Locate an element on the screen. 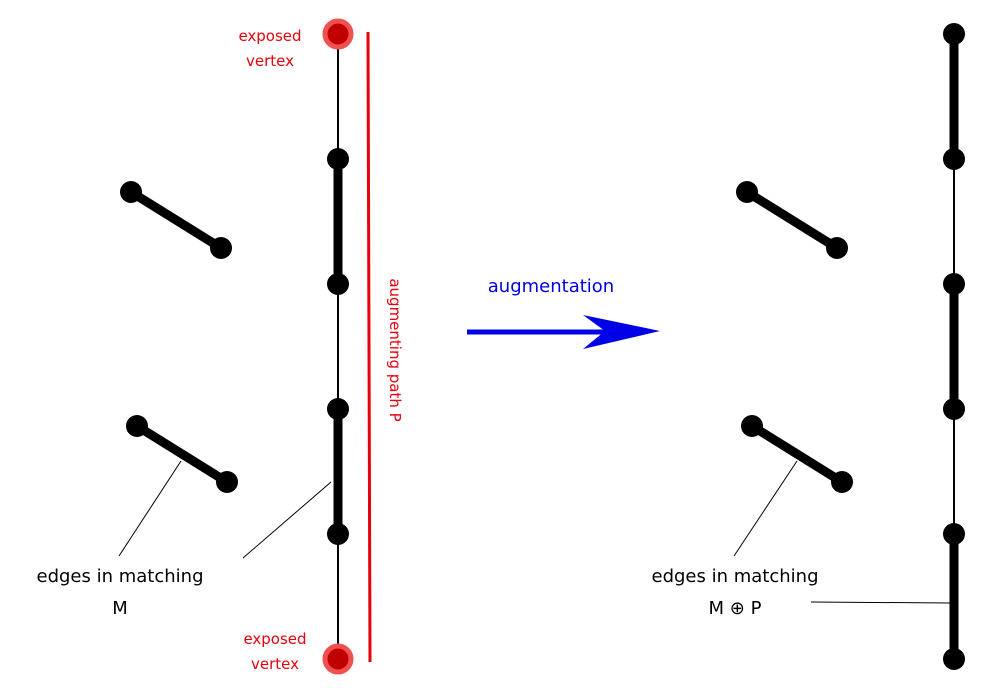 The image size is (1000, 688). path-label: augmenting path P is located at coordinates (395, 349).